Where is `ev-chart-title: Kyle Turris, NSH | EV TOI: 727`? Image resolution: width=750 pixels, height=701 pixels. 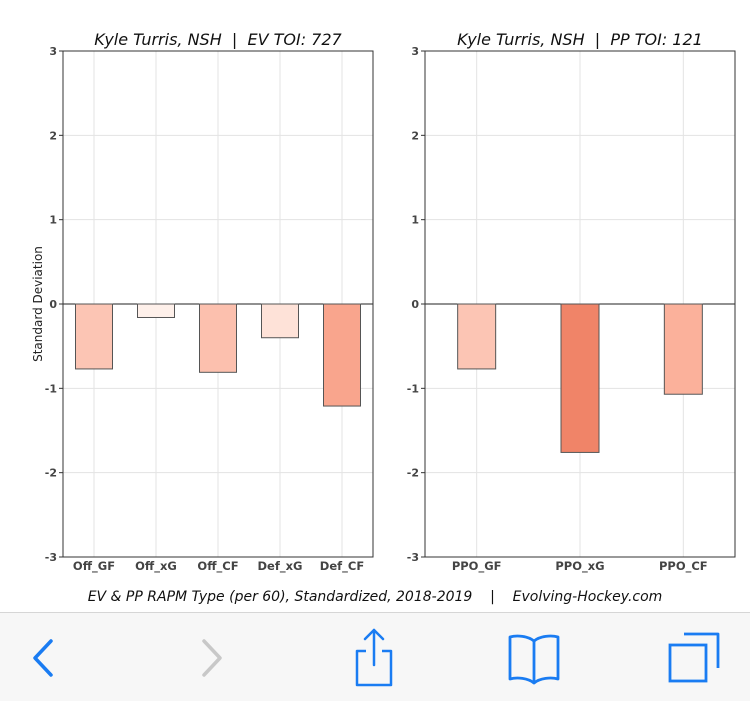 ev-chart-title: Kyle Turris, NSH | EV TOI: 727 is located at coordinates (218, 39).